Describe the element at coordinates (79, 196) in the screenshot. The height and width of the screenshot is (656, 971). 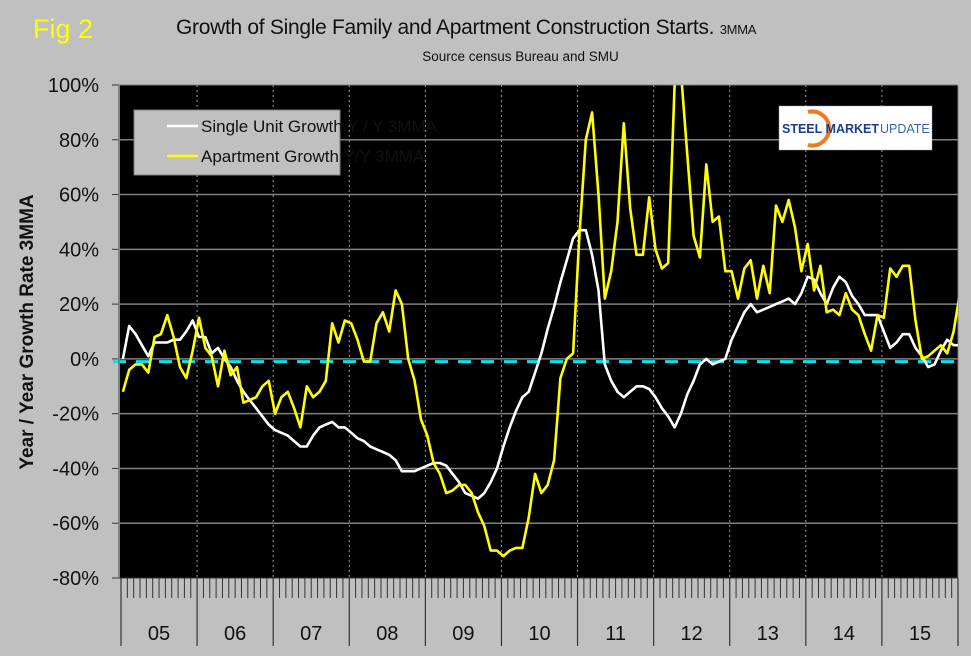
I see `y-tick-label: 60%` at that location.